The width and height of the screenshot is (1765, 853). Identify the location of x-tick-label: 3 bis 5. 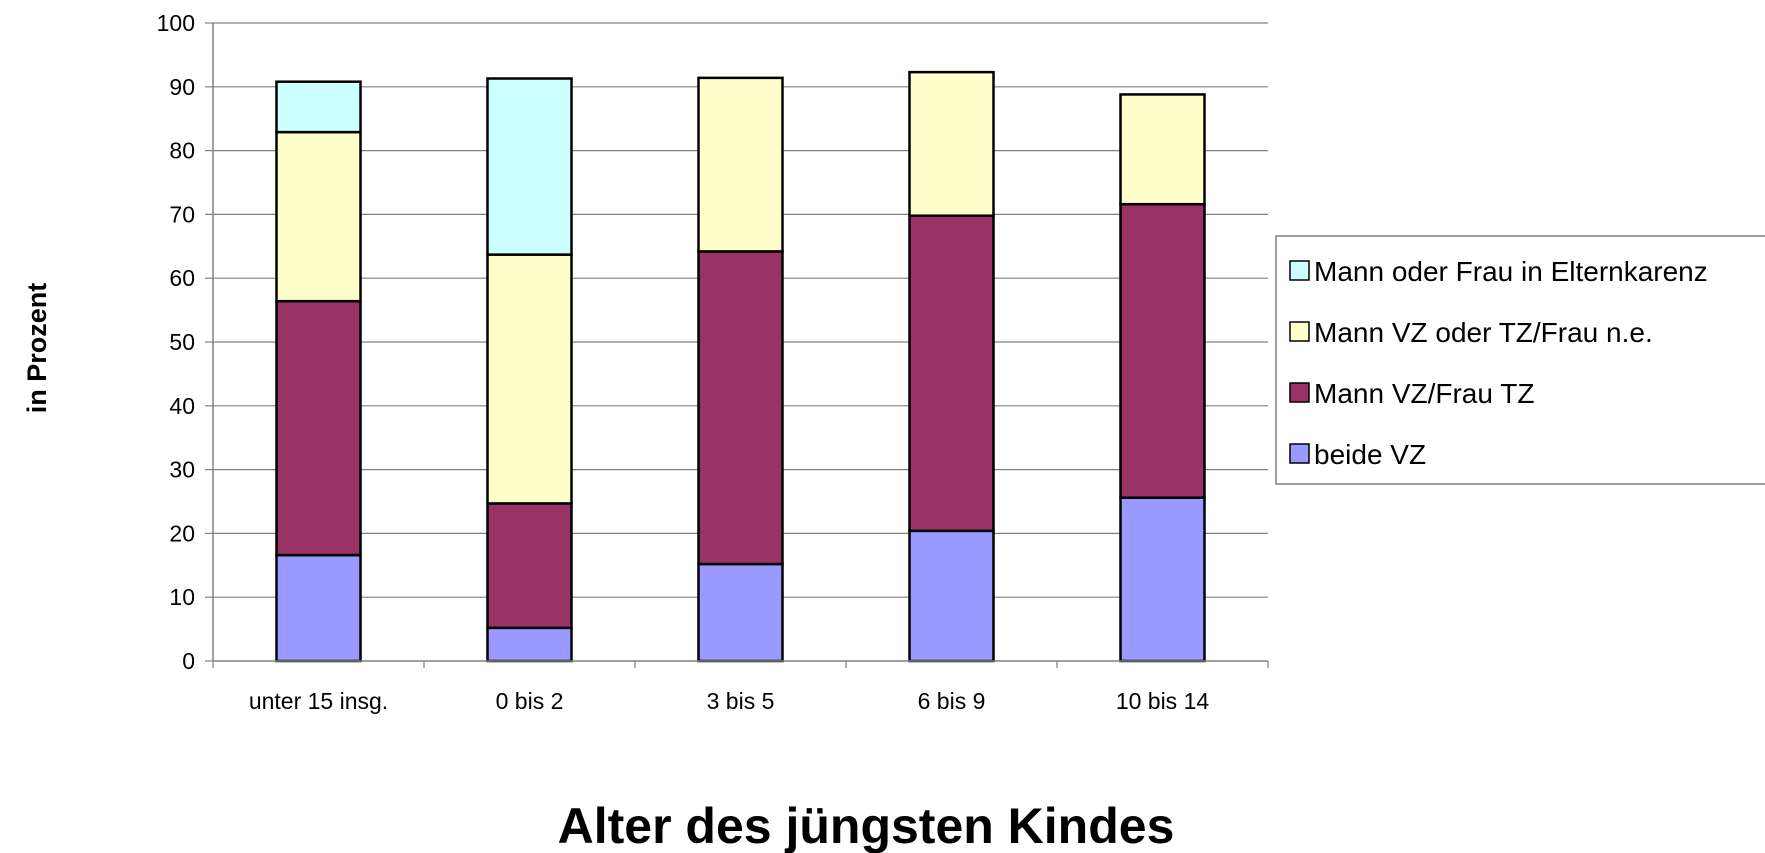
(741, 701).